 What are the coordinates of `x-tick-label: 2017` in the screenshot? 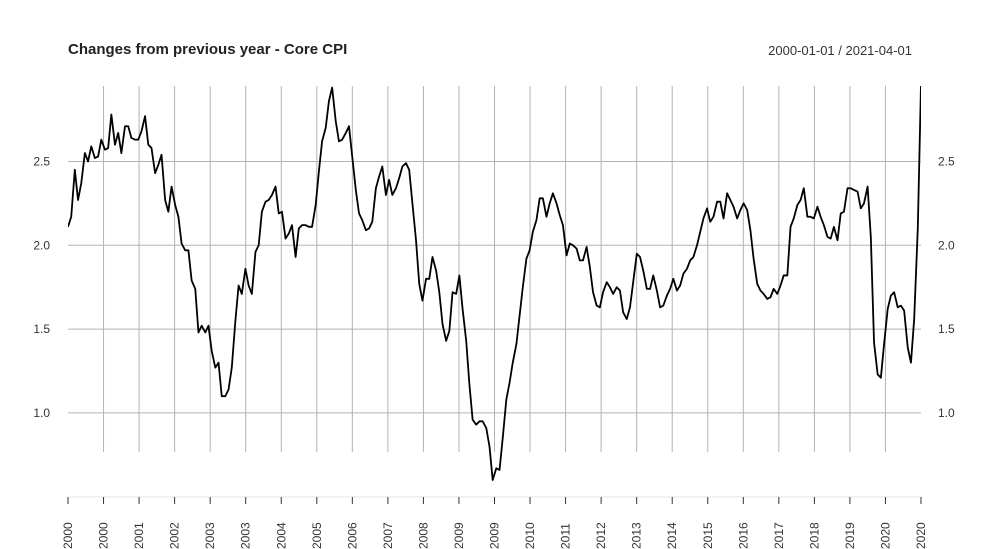 It's located at (779, 535).